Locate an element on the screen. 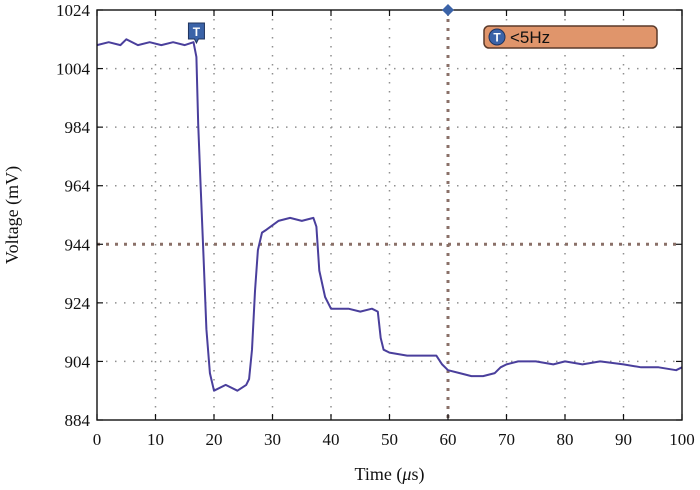 This screenshot has width=700, height=490. x-tick-labels: 0 10 20 30 40 50 60 70 80 90 100 is located at coordinates (394, 439).